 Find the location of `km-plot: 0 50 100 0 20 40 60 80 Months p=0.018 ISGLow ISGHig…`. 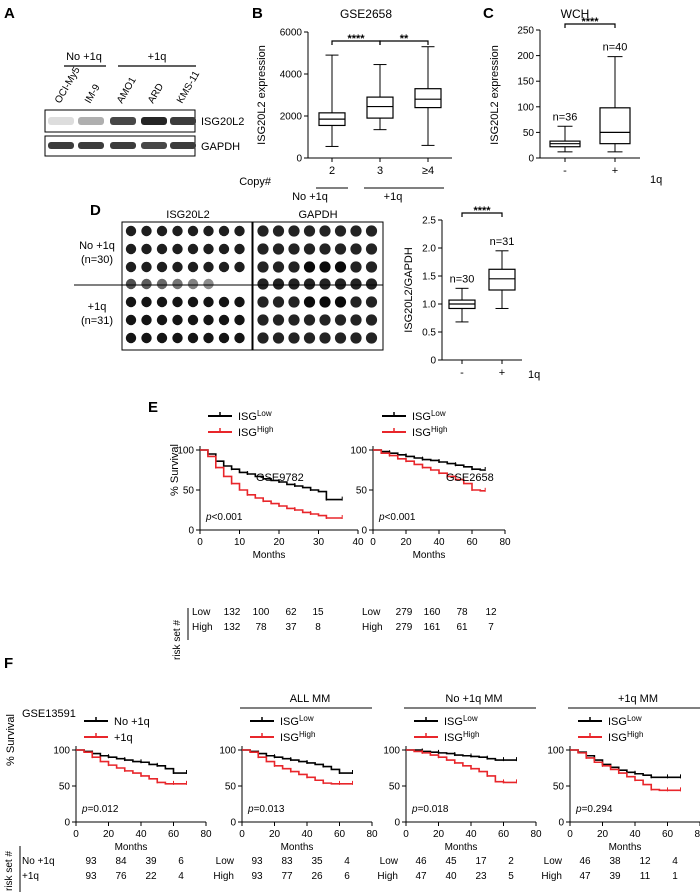

km-plot: 0 50 100 0 20 40 60 80 Months p=0.018 ISGLow ISGHig… is located at coordinates (459, 798).